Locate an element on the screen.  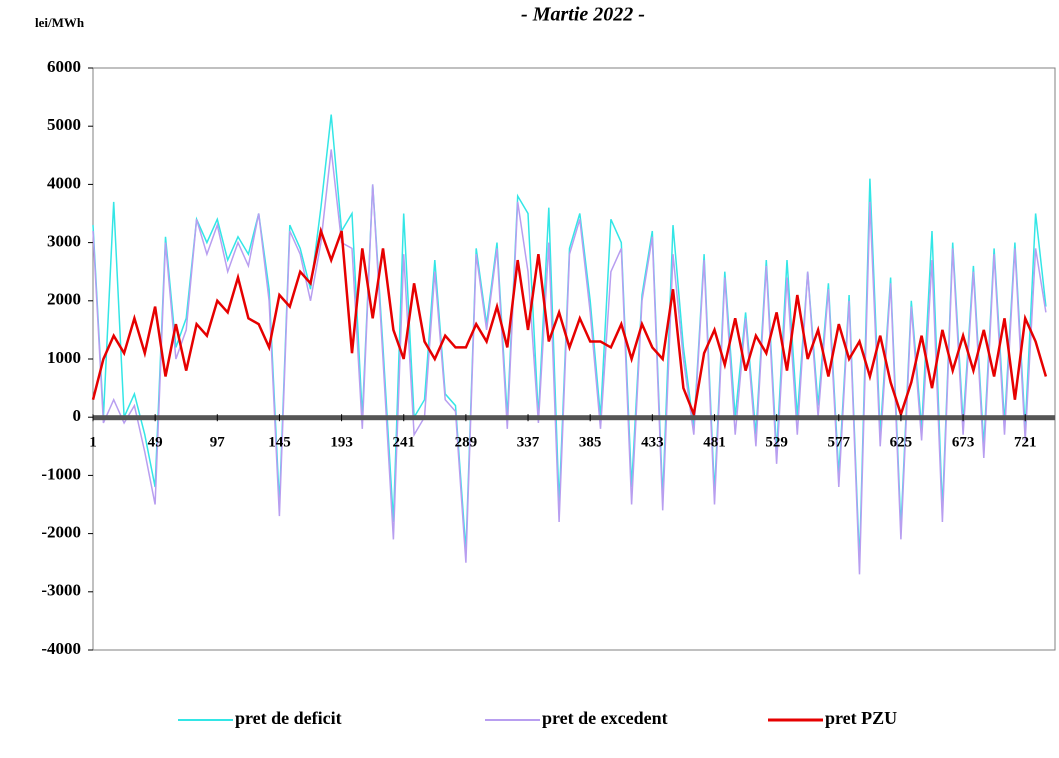
x-tick-label: 337 is located at coordinates (528, 443).